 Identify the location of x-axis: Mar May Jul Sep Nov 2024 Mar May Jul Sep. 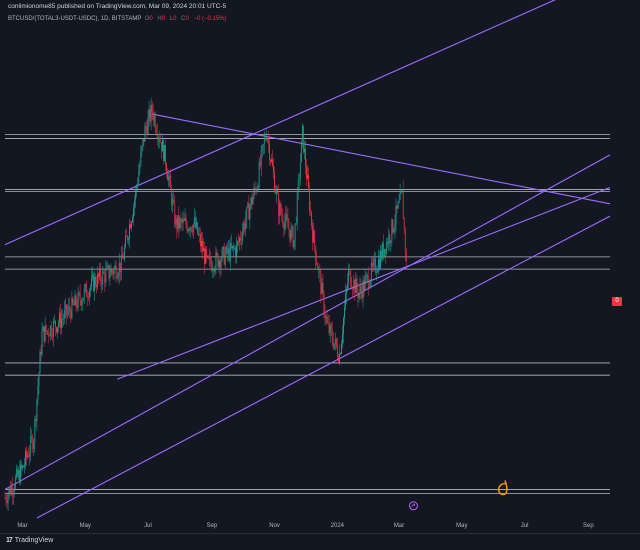
(305, 526).